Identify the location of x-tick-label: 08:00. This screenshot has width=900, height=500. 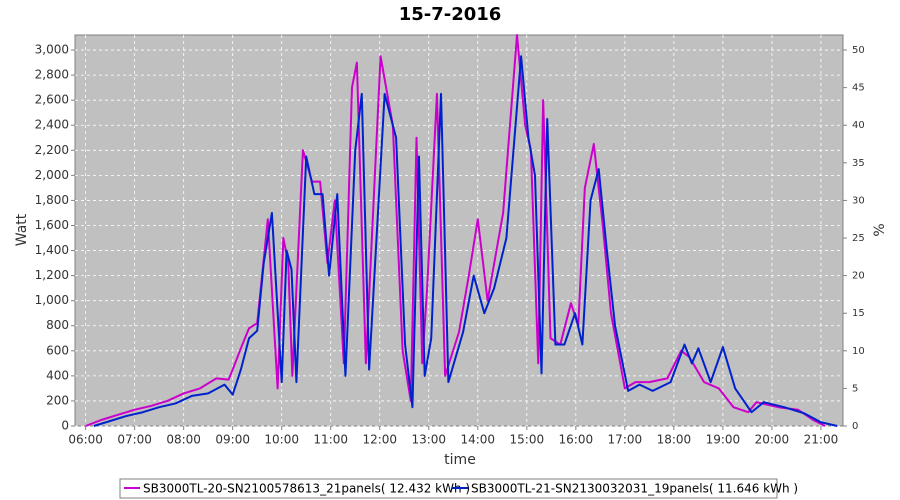
(183, 440).